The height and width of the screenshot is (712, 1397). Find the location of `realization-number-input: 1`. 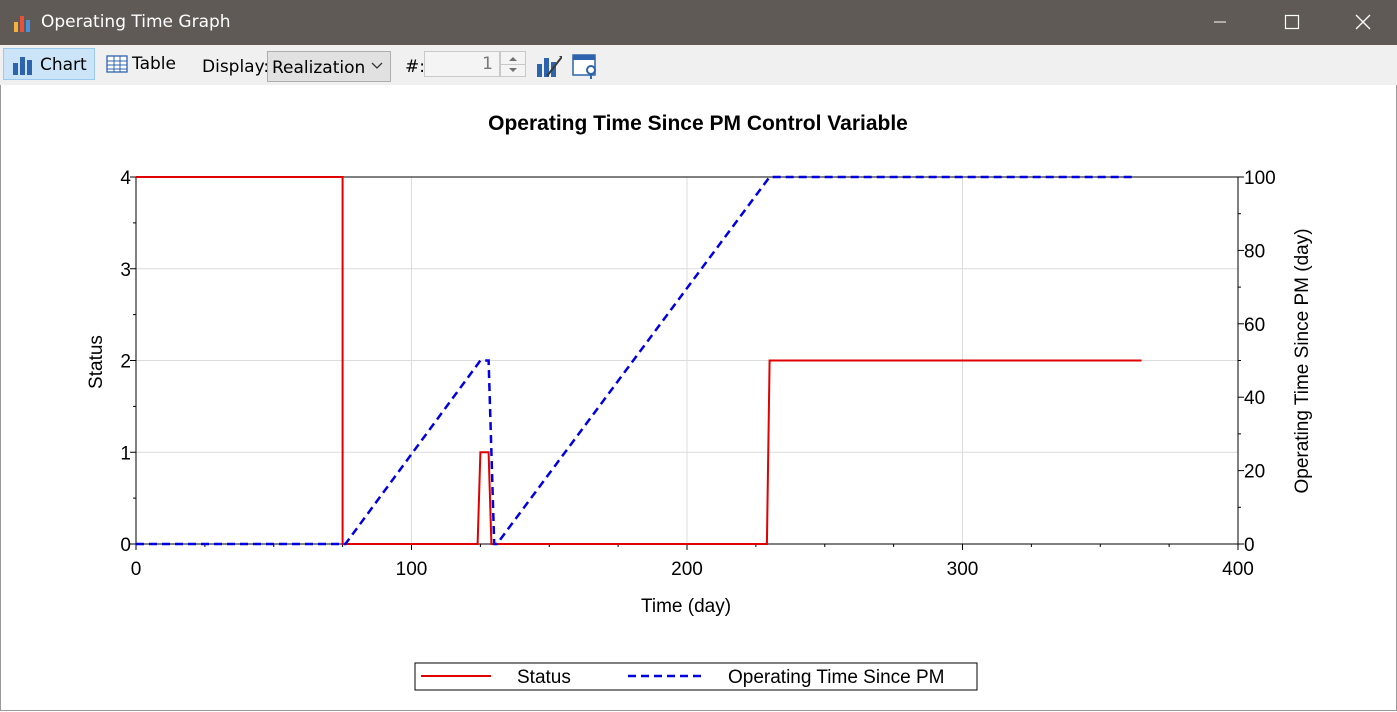

realization-number-input: 1 is located at coordinates (462, 64).